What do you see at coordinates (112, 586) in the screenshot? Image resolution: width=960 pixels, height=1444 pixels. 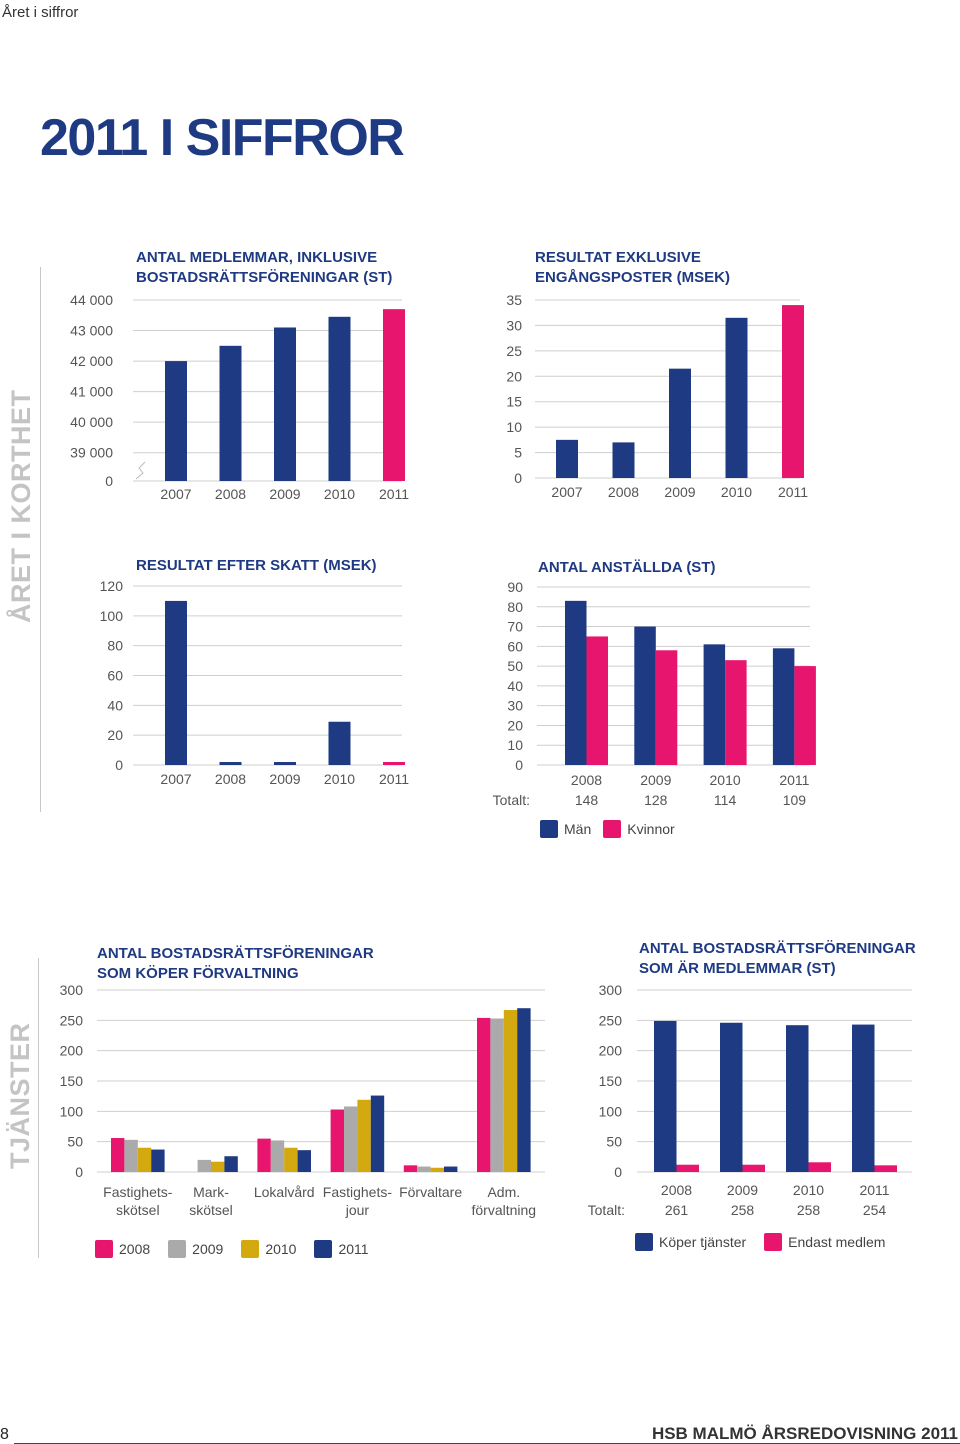 I see `y-tick-label: 120` at bounding box center [112, 586].